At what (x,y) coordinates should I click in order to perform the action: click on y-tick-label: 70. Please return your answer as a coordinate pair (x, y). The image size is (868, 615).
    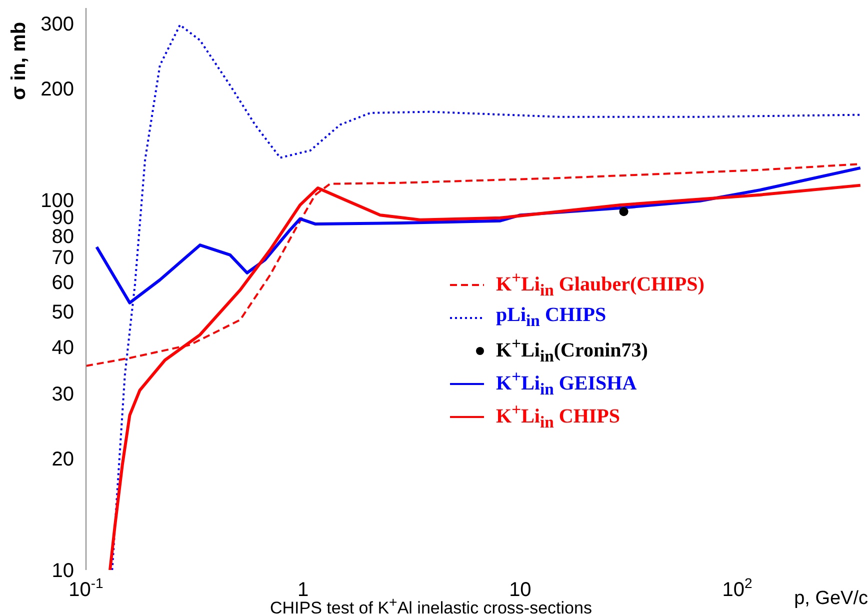
    Looking at the image, I should click on (63, 258).